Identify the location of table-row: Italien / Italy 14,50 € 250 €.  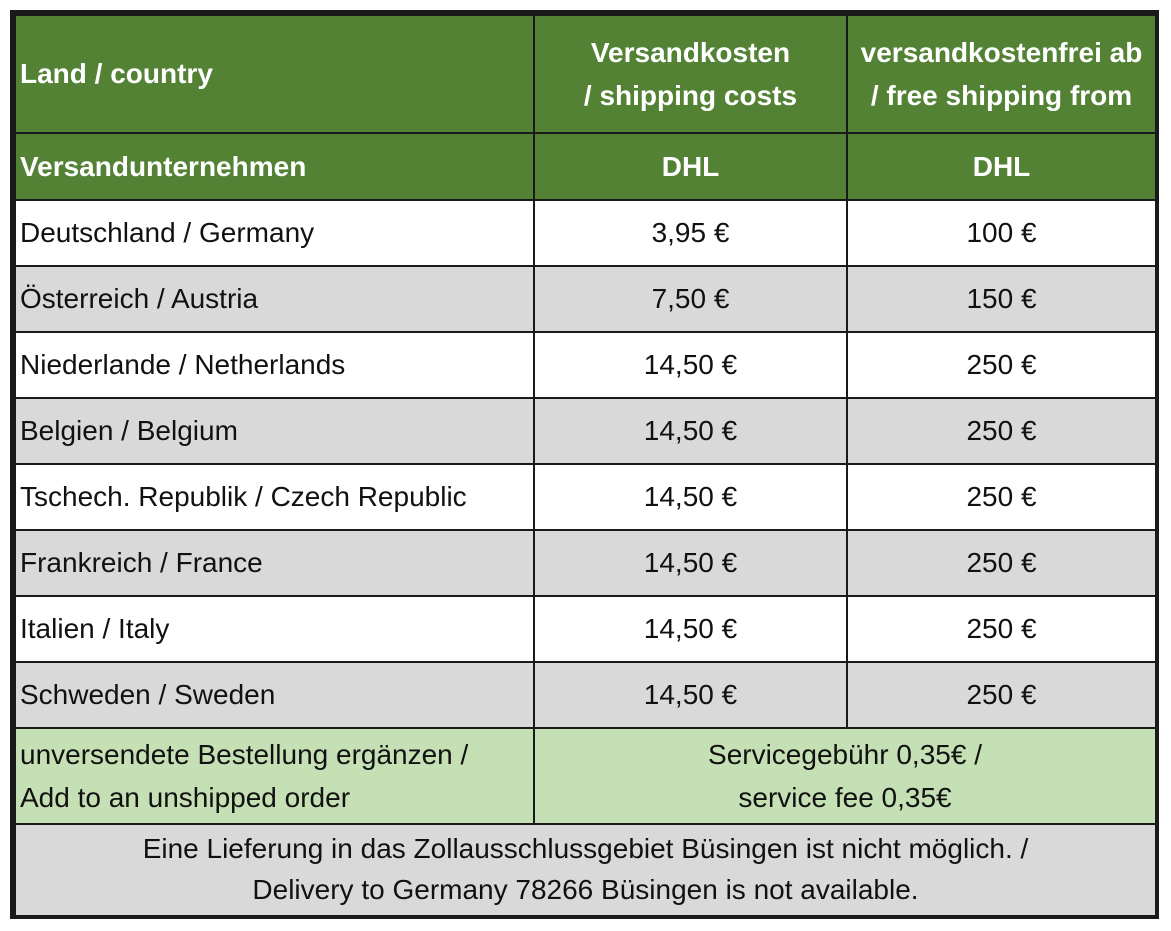
(585, 629).